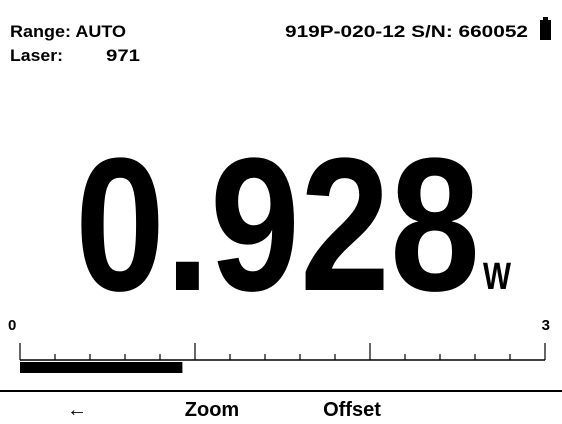 The height and width of the screenshot is (424, 562). Describe the element at coordinates (406, 31) in the screenshot. I see `device-id: 919P-020-12 S/N: 660052` at that location.